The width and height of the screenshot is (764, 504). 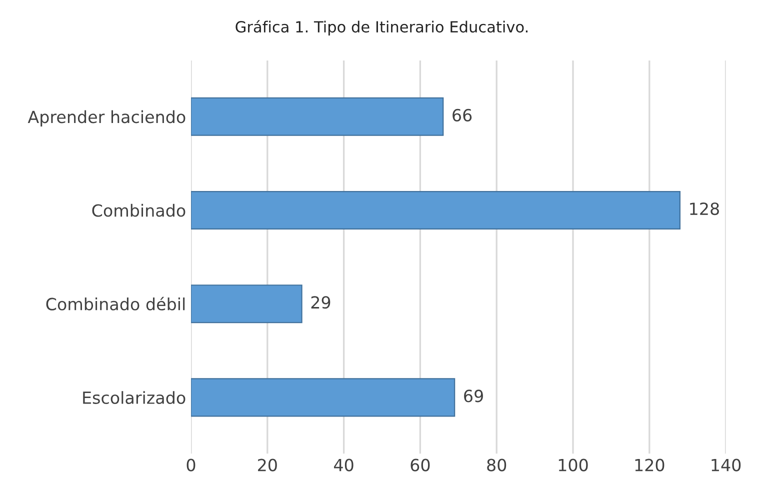 What do you see at coordinates (726, 465) in the screenshot?
I see `x-tick-label: 140` at bounding box center [726, 465].